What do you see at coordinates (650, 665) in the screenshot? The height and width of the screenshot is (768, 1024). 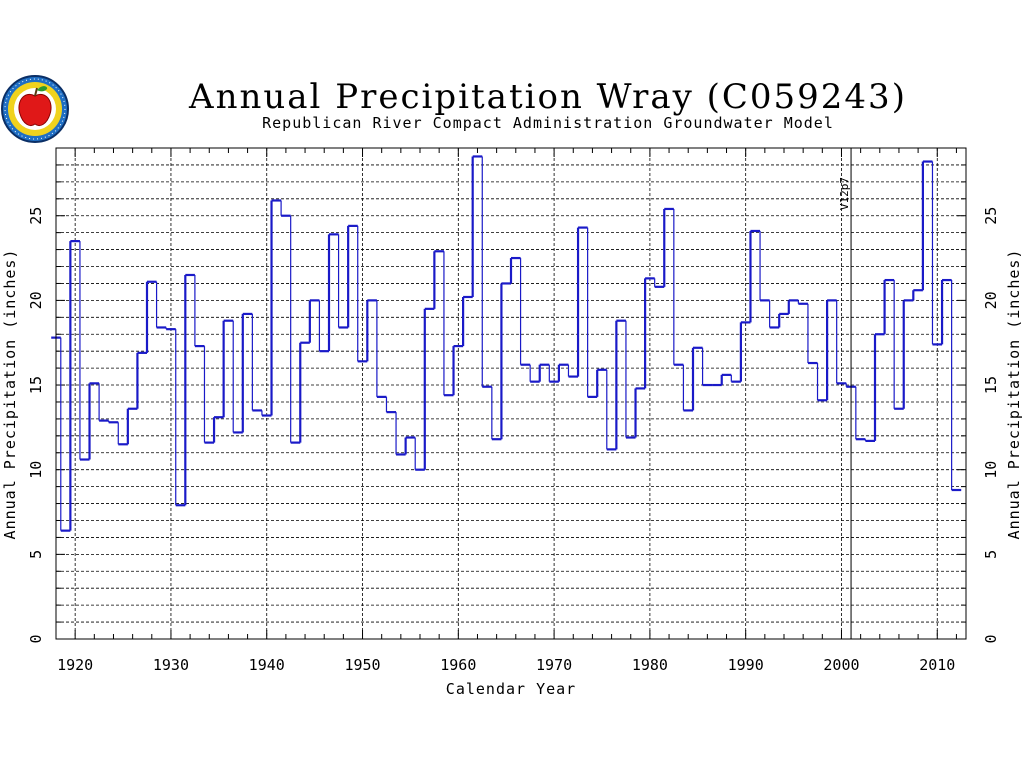 I see `x-tick-label: 1980` at bounding box center [650, 665].